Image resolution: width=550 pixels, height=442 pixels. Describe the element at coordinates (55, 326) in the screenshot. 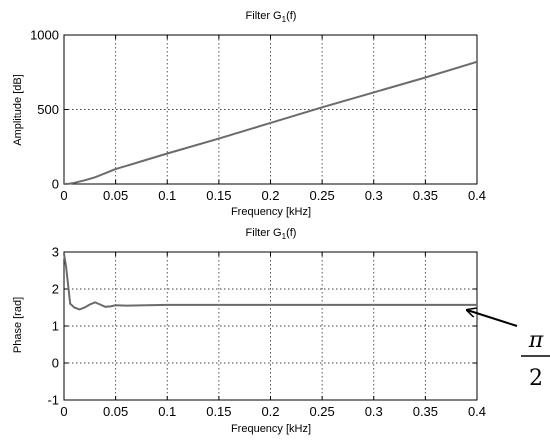

I see `phase-y-tick-label: 1` at that location.